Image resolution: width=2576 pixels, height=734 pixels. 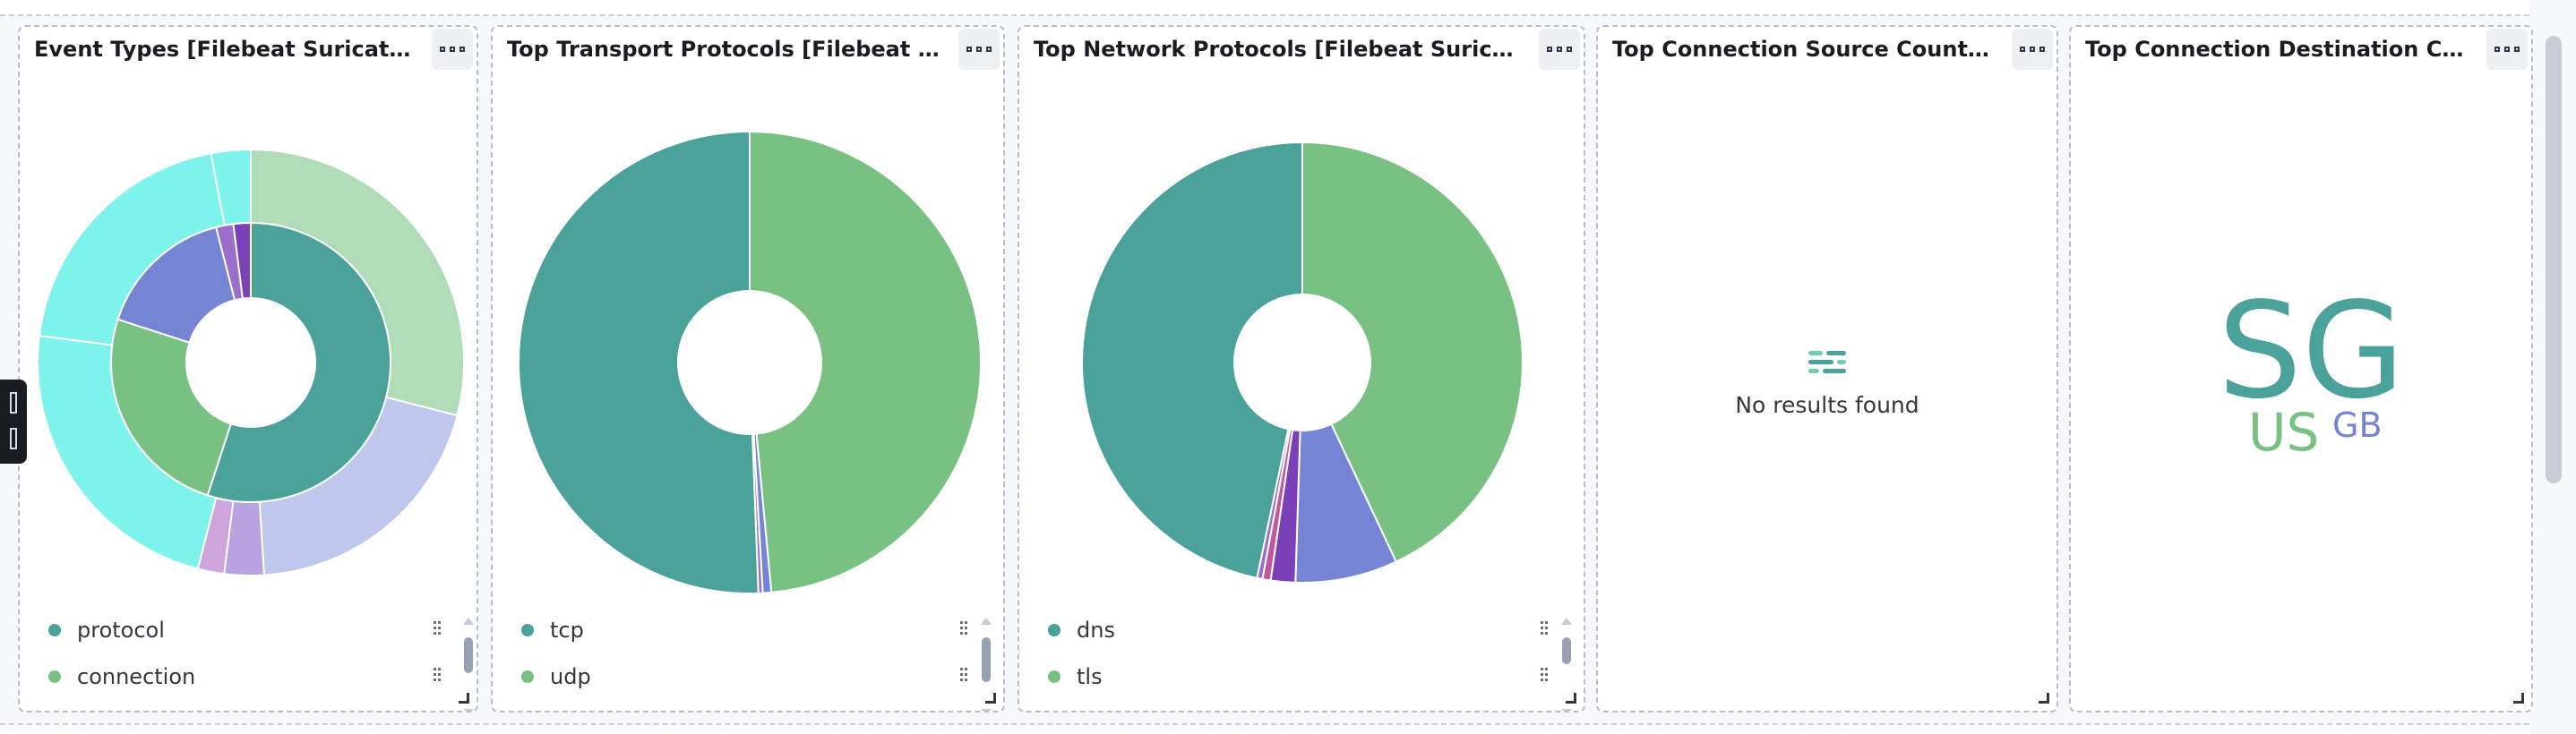 I want to click on tag-cloud-word-sg: SG, so click(x=2311, y=351).